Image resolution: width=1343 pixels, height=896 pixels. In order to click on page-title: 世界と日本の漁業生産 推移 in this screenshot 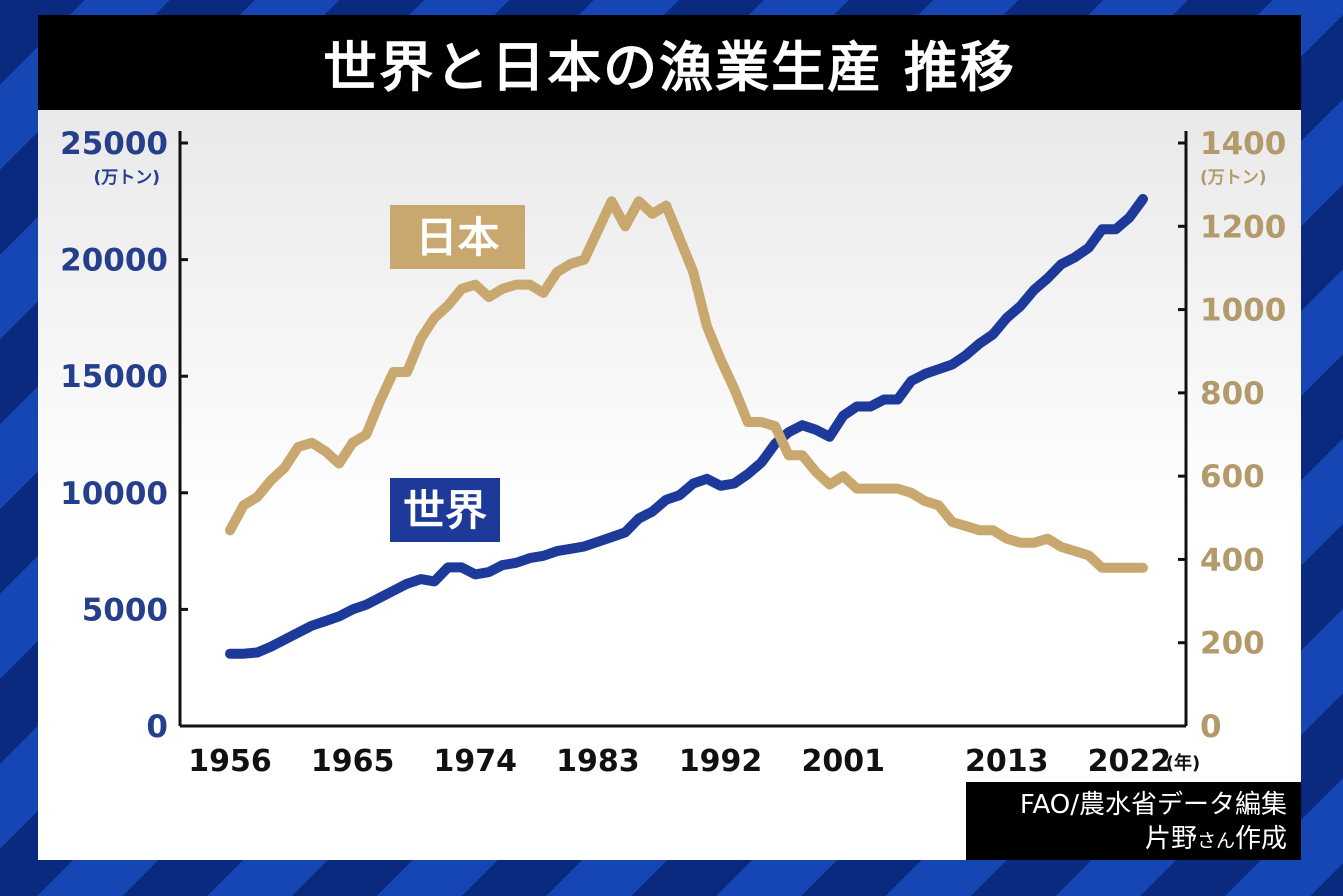, I will do `click(669, 62)`.